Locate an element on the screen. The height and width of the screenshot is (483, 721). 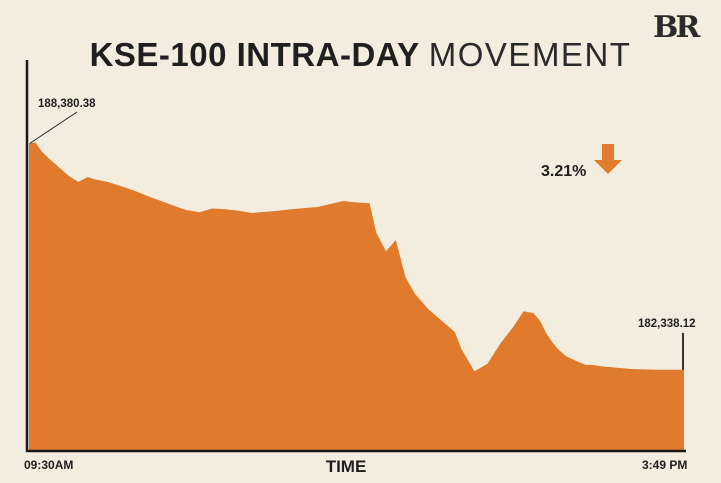
x-start-label: 09:30AM is located at coordinates (48, 465).